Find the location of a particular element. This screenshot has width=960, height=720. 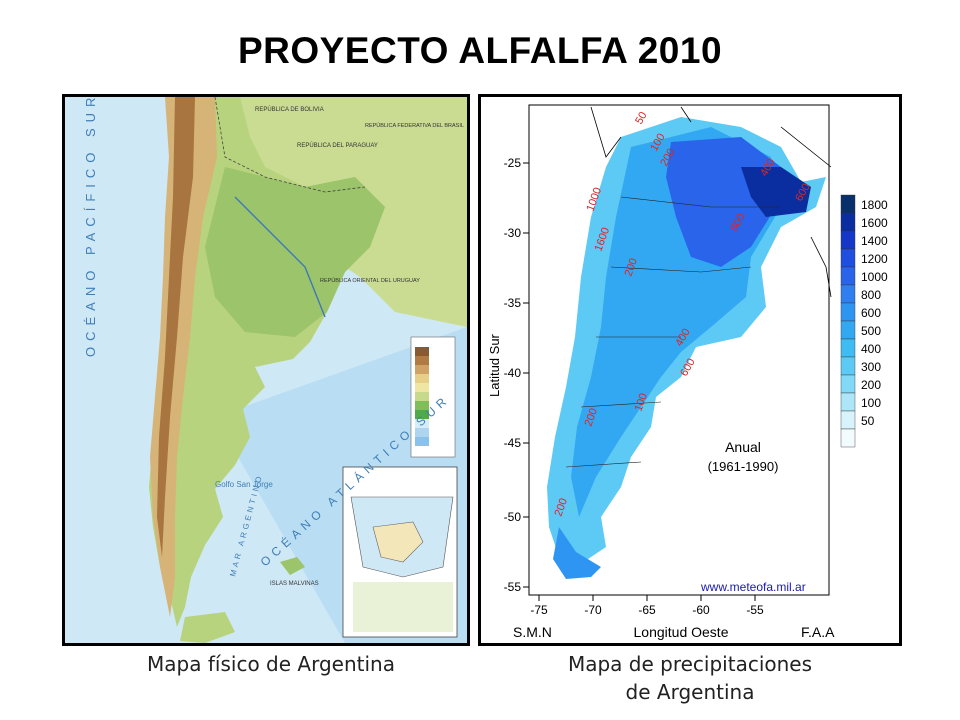

label-bolivia: REPÚBLICA DE BOLIVIA is located at coordinates (289, 109).